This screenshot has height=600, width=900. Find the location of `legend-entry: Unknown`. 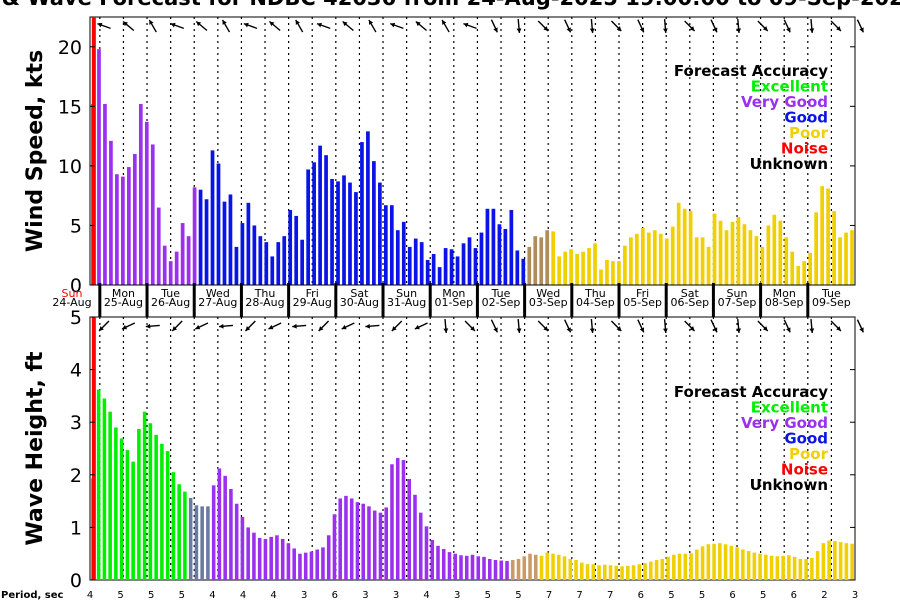

legend-entry: Unknown is located at coordinates (789, 164).